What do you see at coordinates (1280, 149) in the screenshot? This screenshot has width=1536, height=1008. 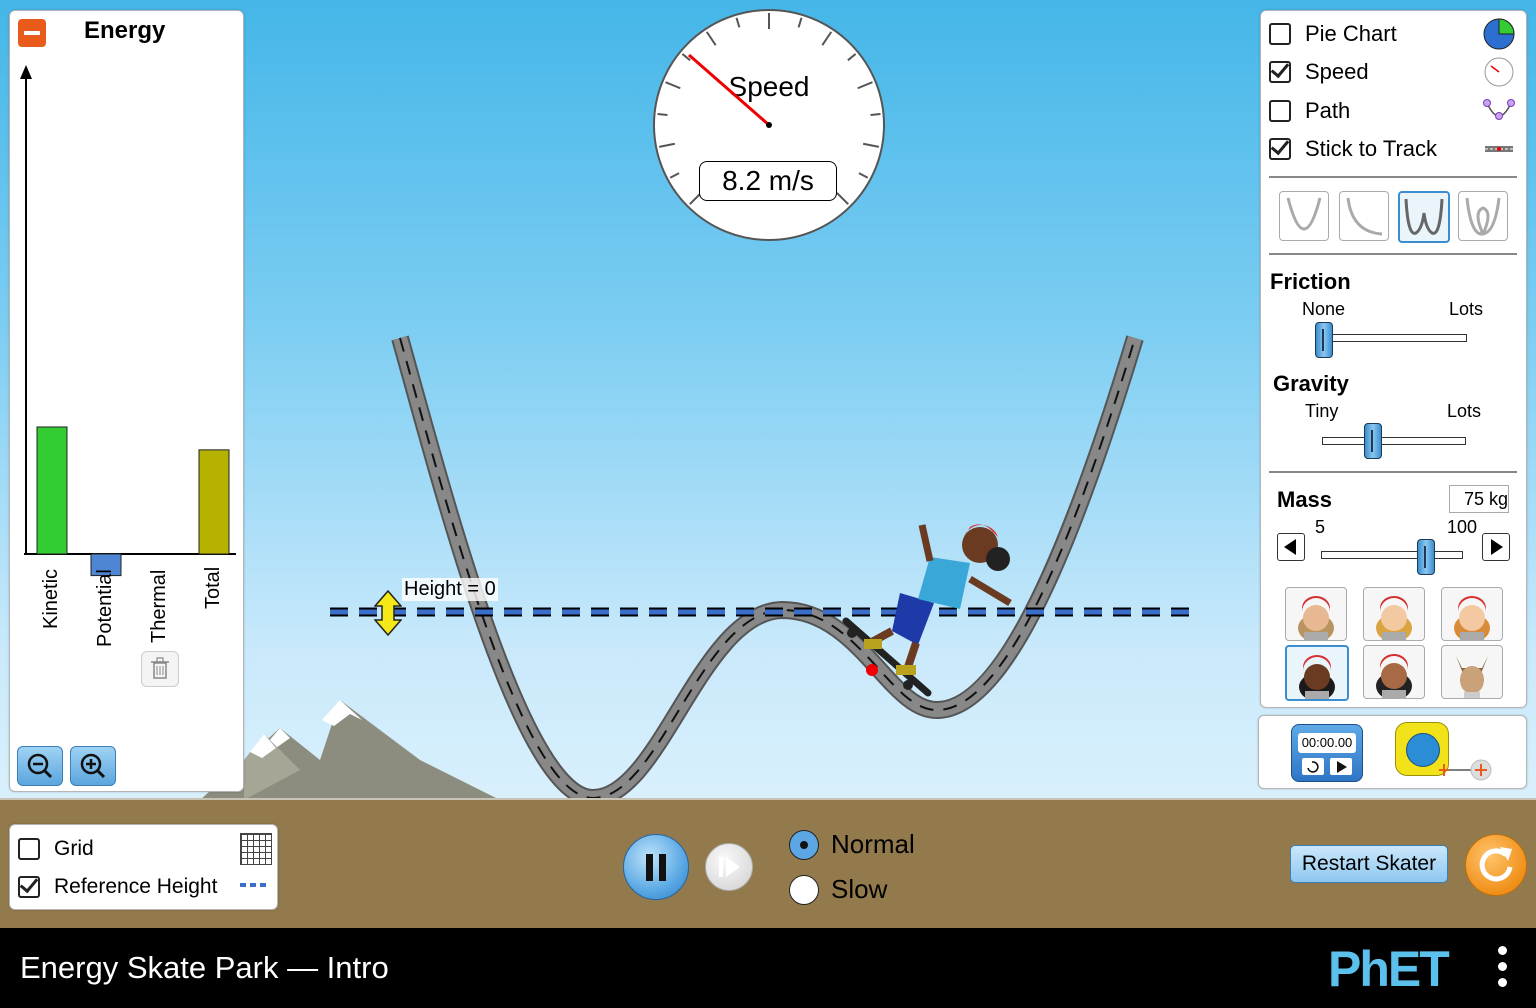 I see `stick-to-track-checkbox` at bounding box center [1280, 149].